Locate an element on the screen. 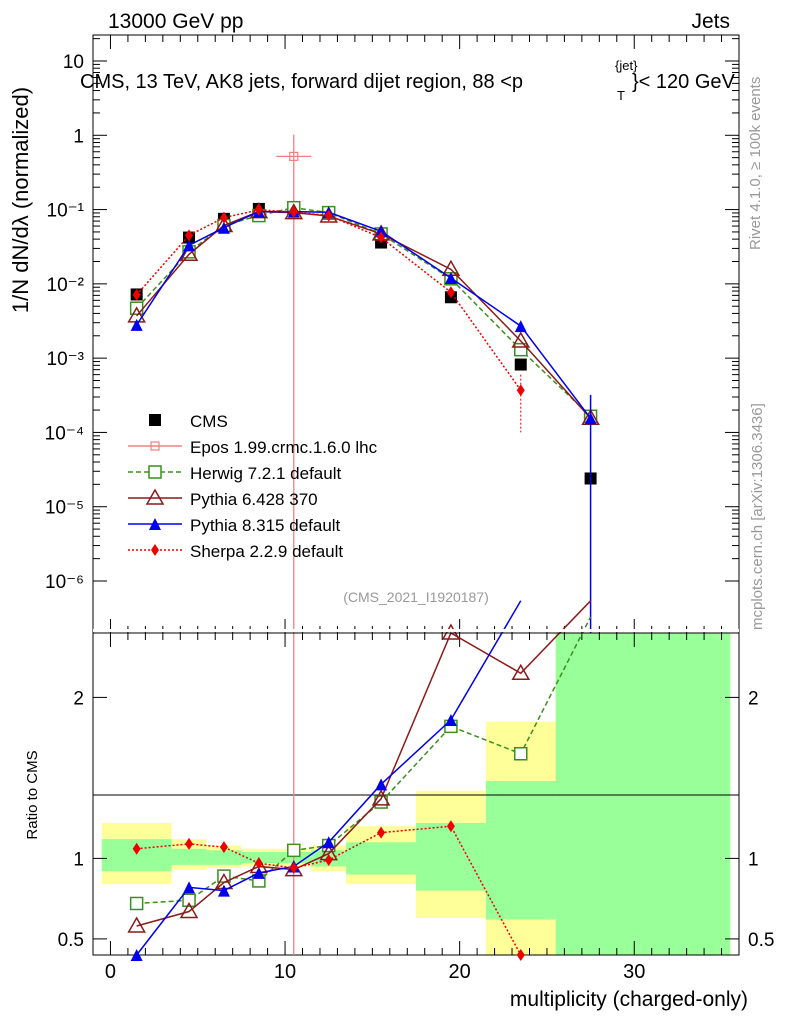 Image resolution: width=786 pixels, height=1029 pixels. legend-marker-box is located at coordinates (155, 446).